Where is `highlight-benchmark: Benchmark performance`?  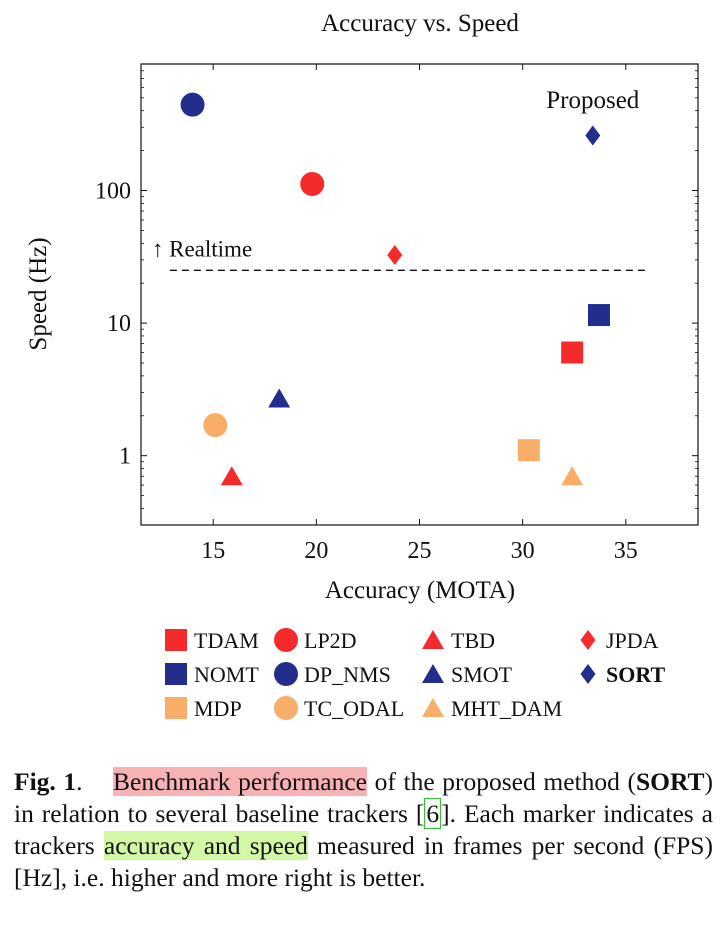 highlight-benchmark: Benchmark performance is located at coordinates (240, 781).